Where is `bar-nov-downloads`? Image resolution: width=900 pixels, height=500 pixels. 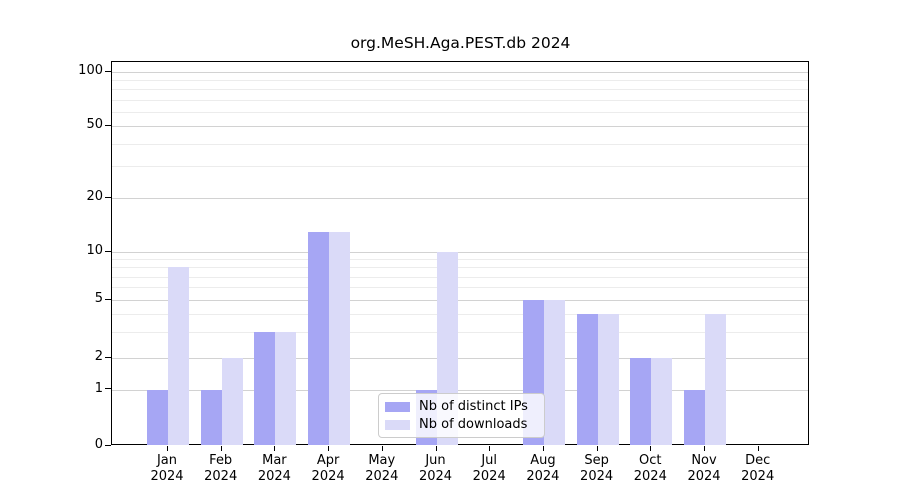
bar-nov-downloads is located at coordinates (715, 379).